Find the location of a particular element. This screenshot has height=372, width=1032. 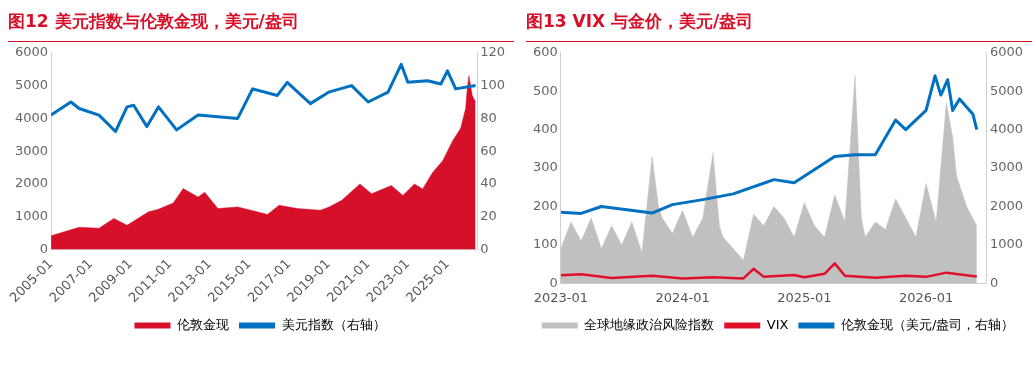

y-tick-label: 100 is located at coordinates (545, 244).